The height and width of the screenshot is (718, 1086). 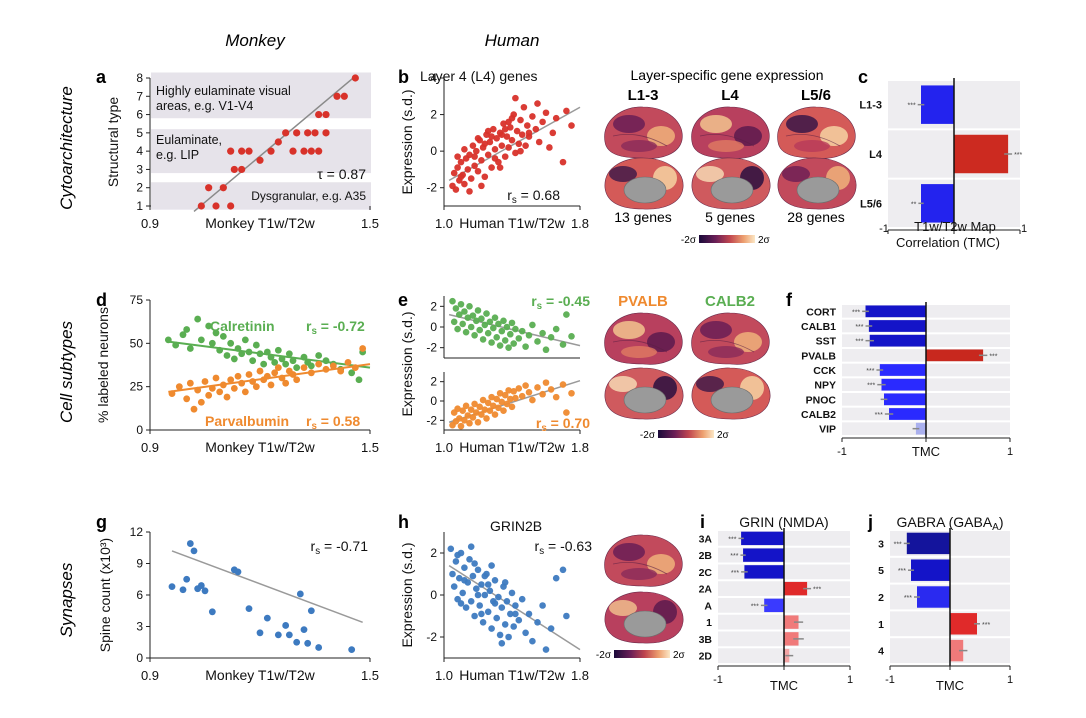 What do you see at coordinates (813, 140) in the screenshot?
I see `brain-b-l5-6-lateral-sulcus` at bounding box center [813, 140].